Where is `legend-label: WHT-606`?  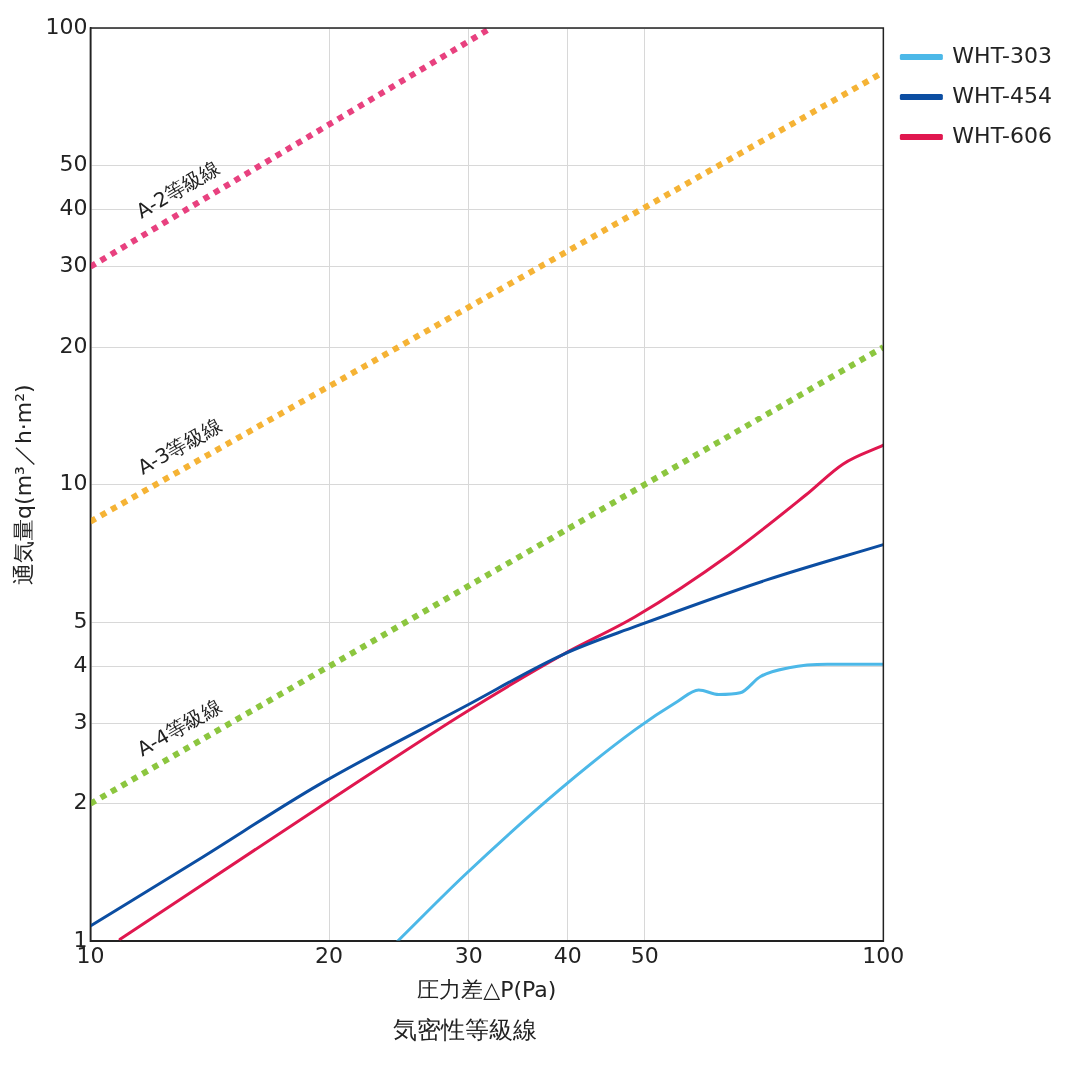 legend-label: WHT-606 is located at coordinates (1002, 135).